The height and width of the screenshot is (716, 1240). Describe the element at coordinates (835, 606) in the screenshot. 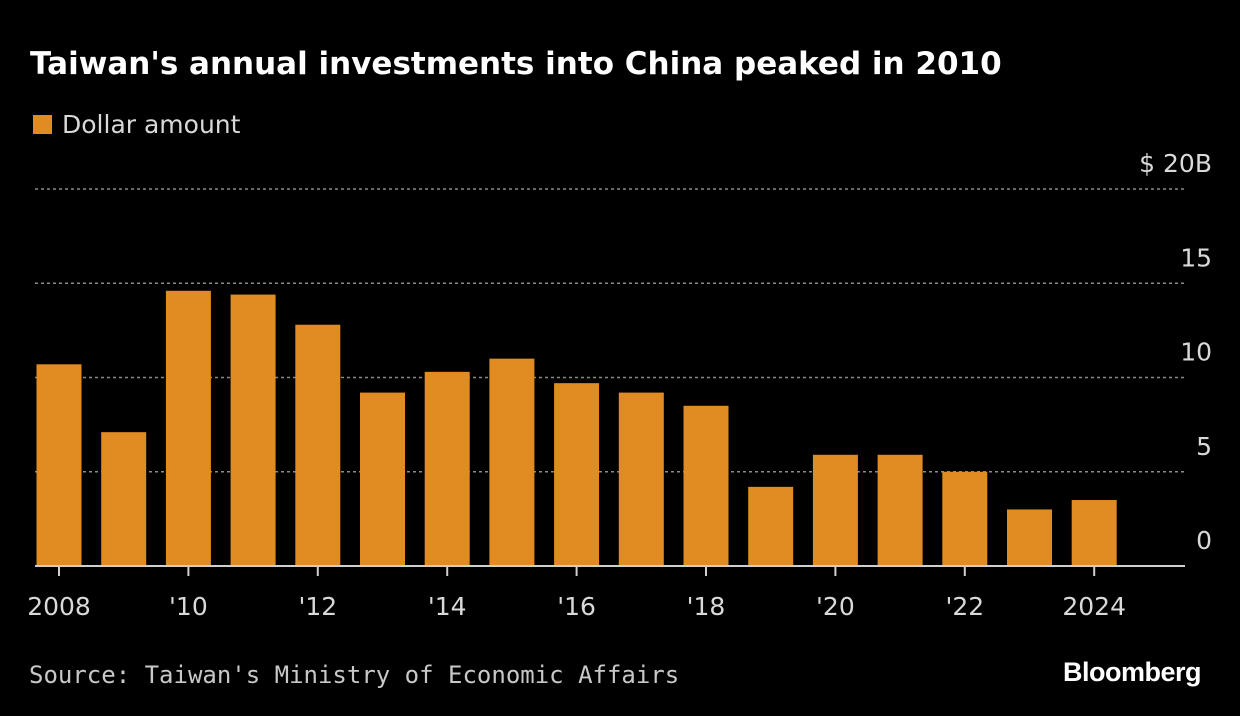

I see `x-tick-label: '20` at that location.